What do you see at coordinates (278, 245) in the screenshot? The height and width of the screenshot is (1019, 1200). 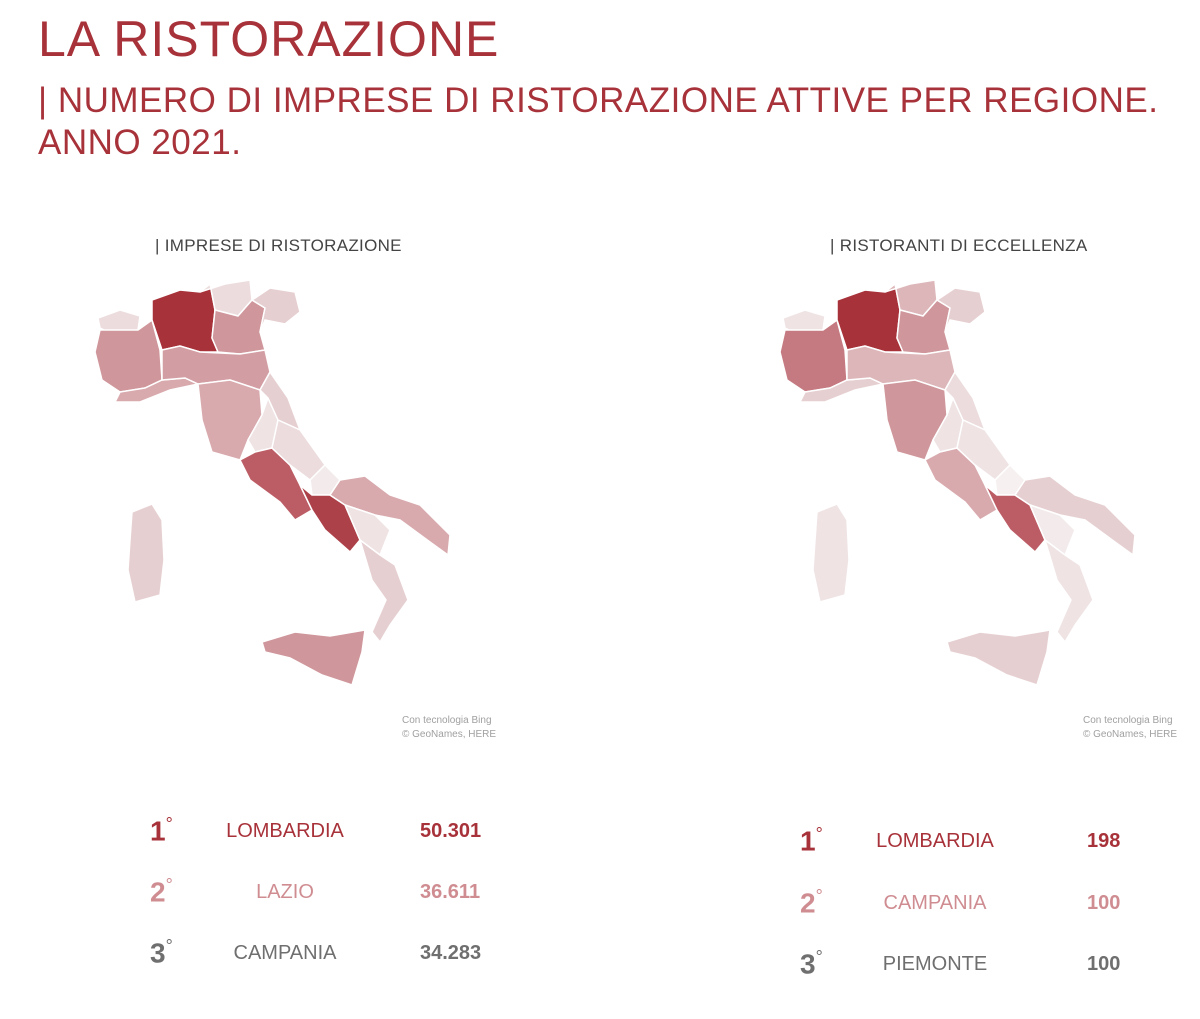 I see `panel-title-imprese: | IMPRESE DI RISTORAZIONE` at bounding box center [278, 245].